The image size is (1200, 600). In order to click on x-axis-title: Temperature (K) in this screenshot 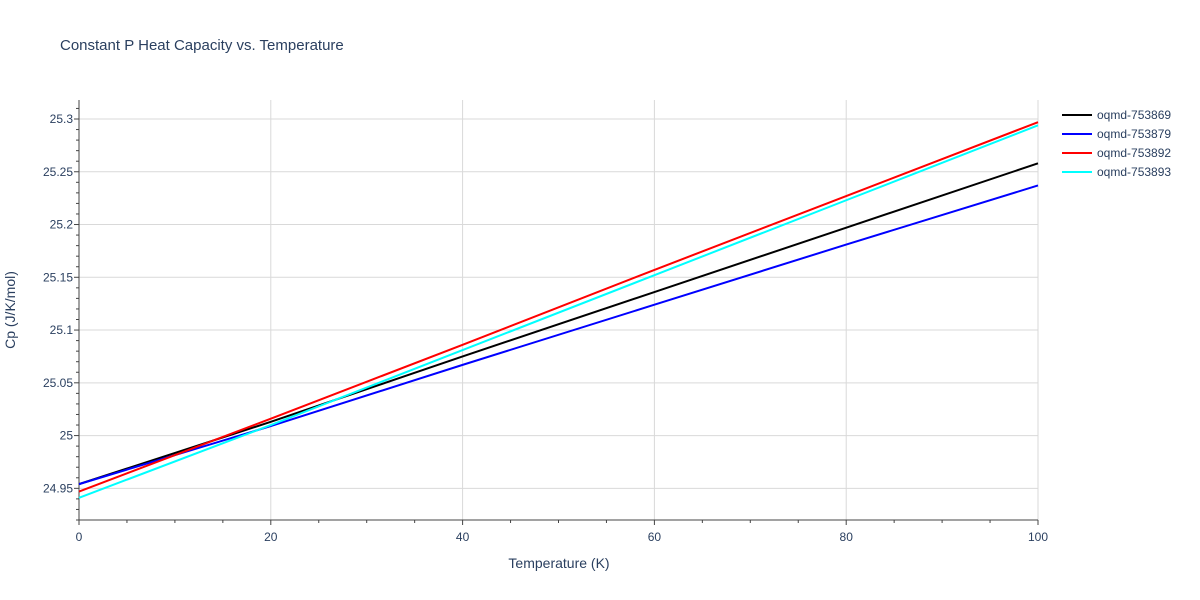, I will do `click(558, 563)`.